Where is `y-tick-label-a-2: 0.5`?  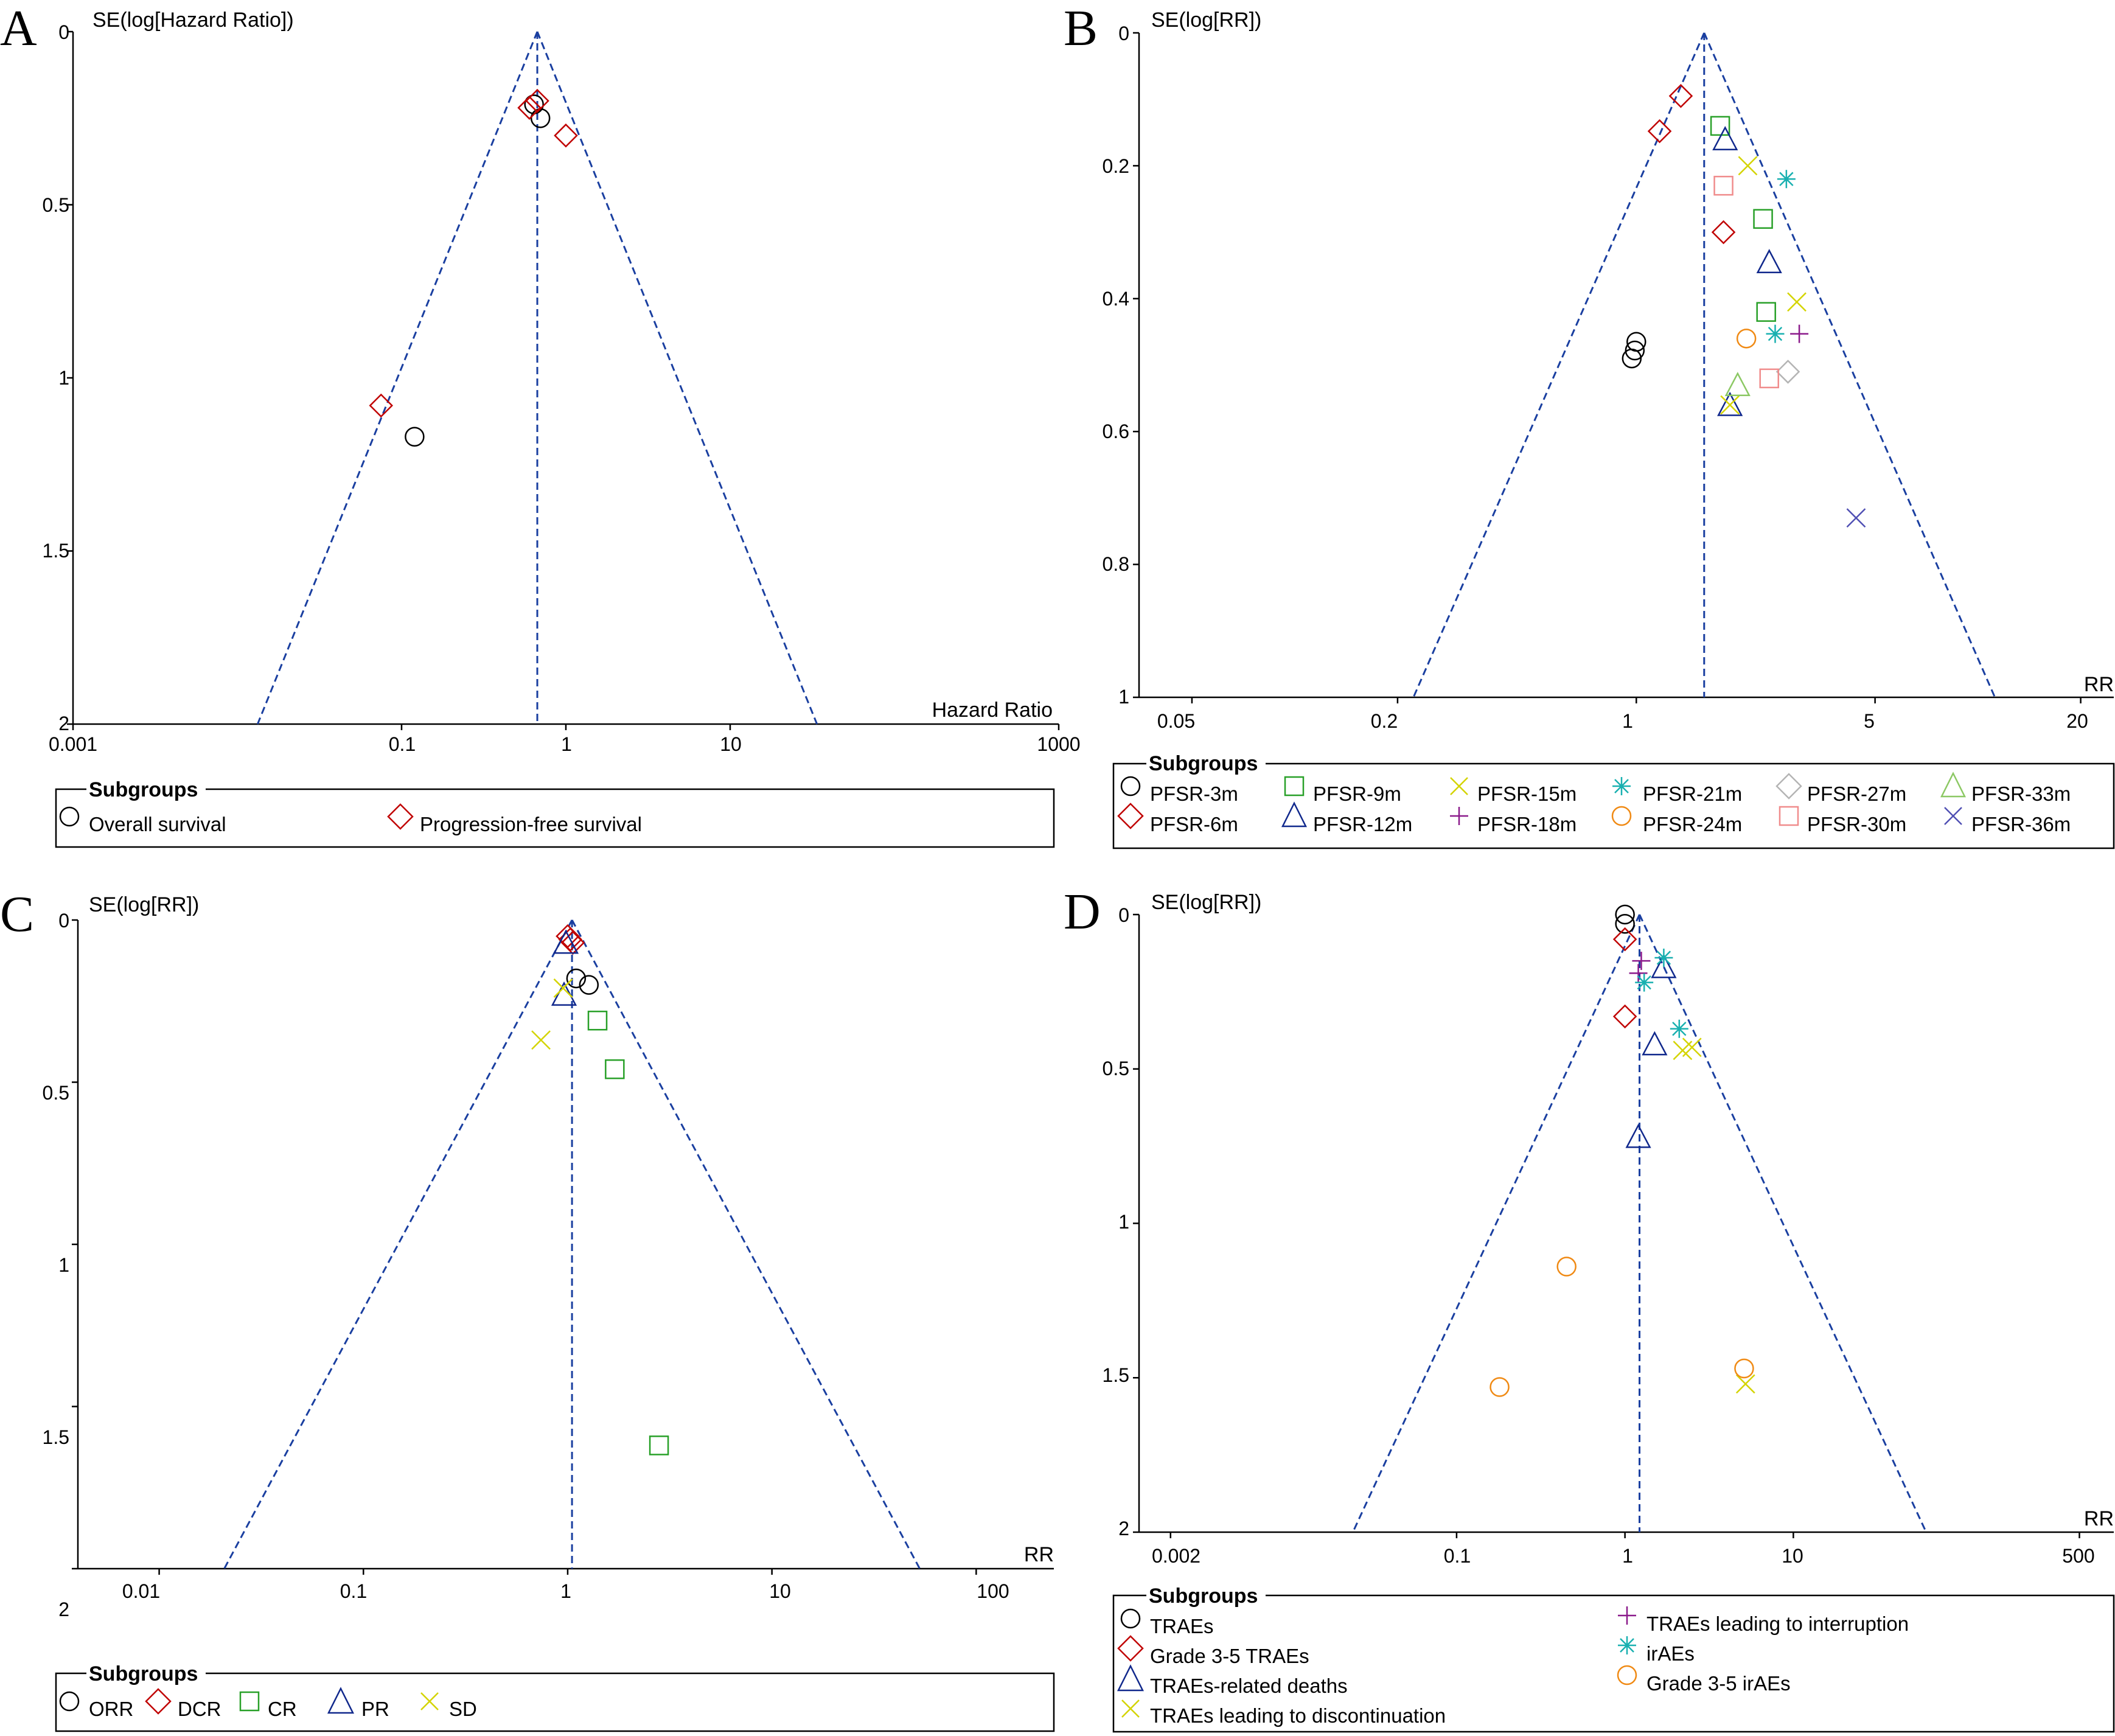
y-tick-label-a-2: 0.5 is located at coordinates (56, 205).